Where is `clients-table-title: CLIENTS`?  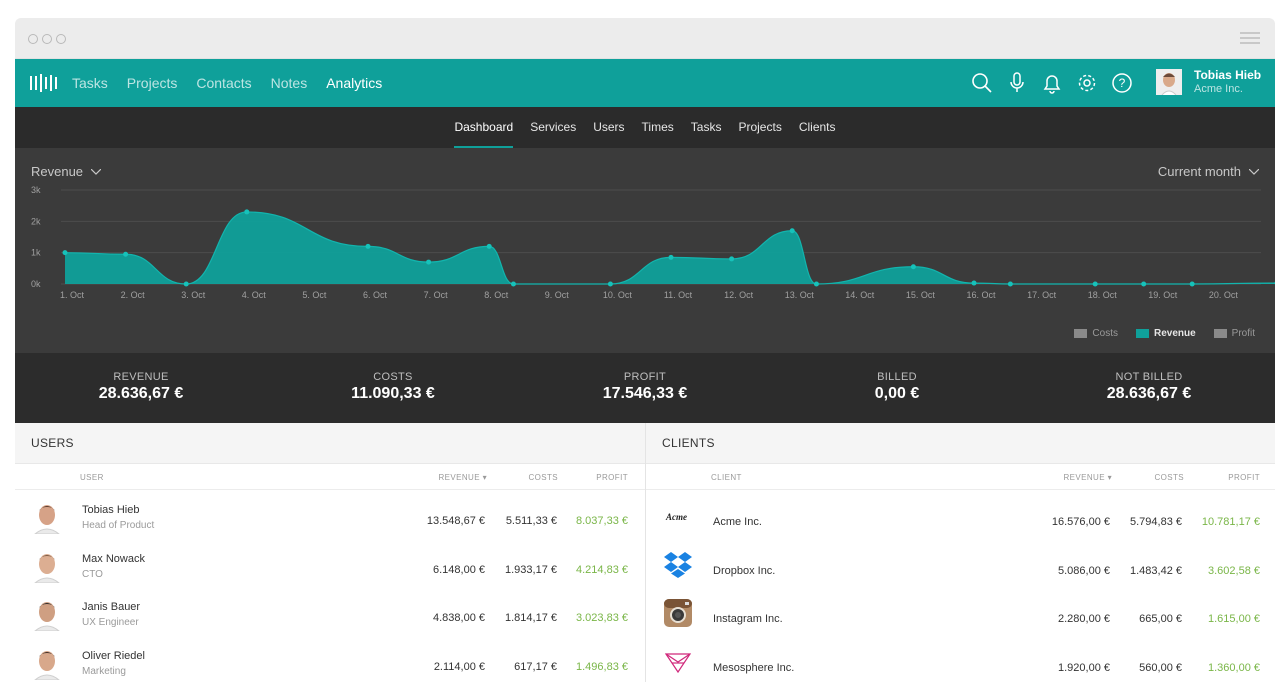 clients-table-title: CLIENTS is located at coordinates (960, 443).